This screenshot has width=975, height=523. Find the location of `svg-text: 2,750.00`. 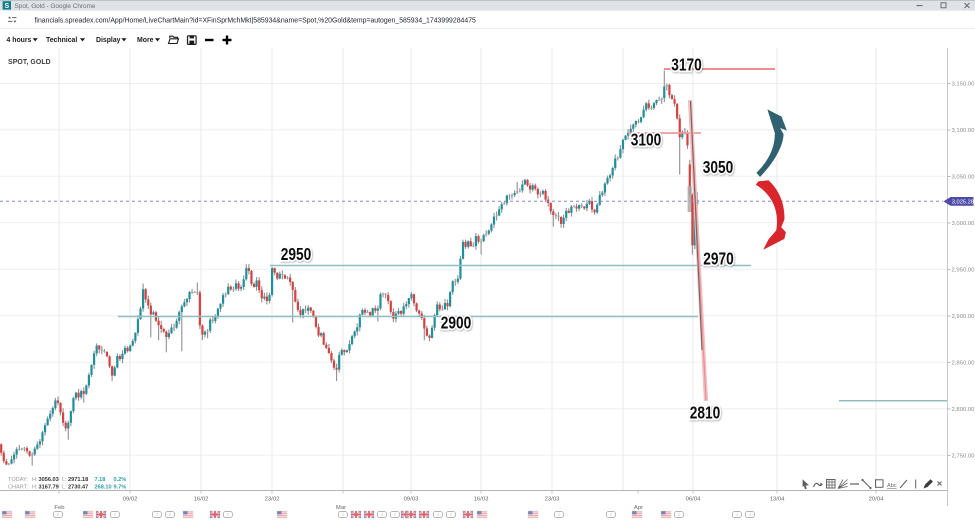

svg-text: 2,750.00 is located at coordinates (963, 457).